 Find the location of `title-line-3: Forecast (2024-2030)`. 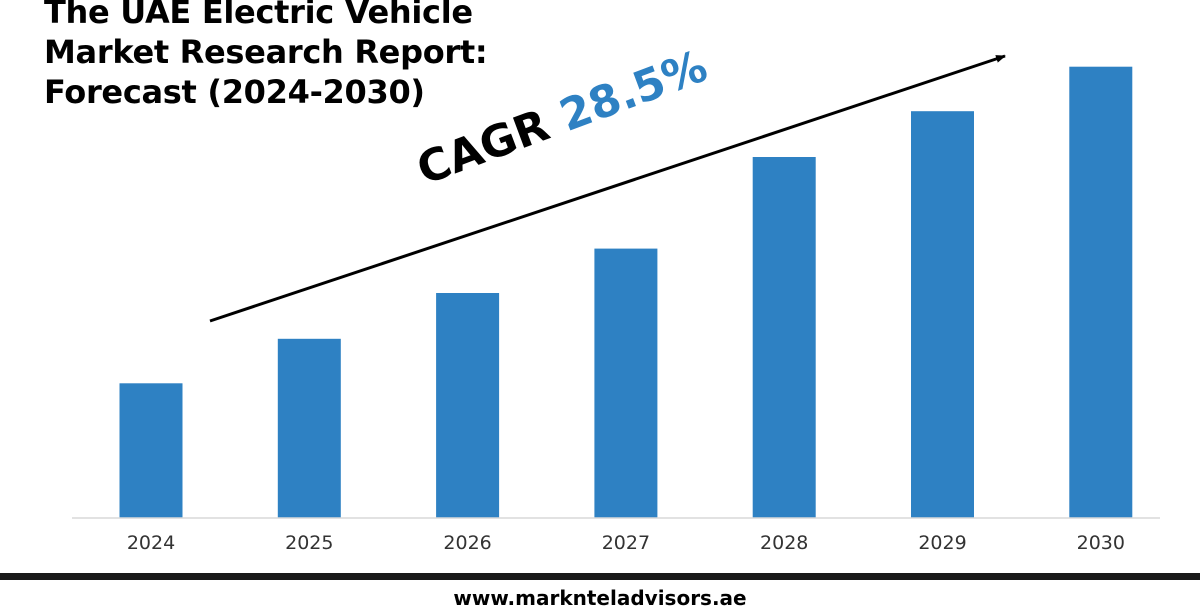

title-line-3: Forecast (2024-2030) is located at coordinates (234, 92).